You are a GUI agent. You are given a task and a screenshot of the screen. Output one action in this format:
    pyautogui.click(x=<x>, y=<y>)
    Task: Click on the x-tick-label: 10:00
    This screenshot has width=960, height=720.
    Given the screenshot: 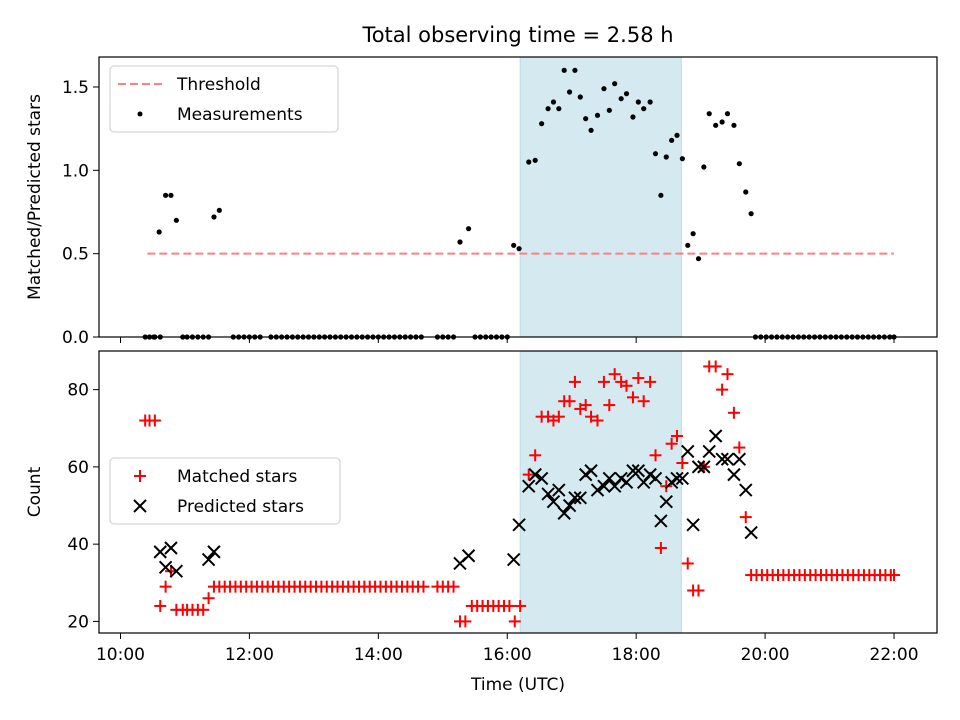 What is the action you would take?
    pyautogui.click(x=120, y=655)
    